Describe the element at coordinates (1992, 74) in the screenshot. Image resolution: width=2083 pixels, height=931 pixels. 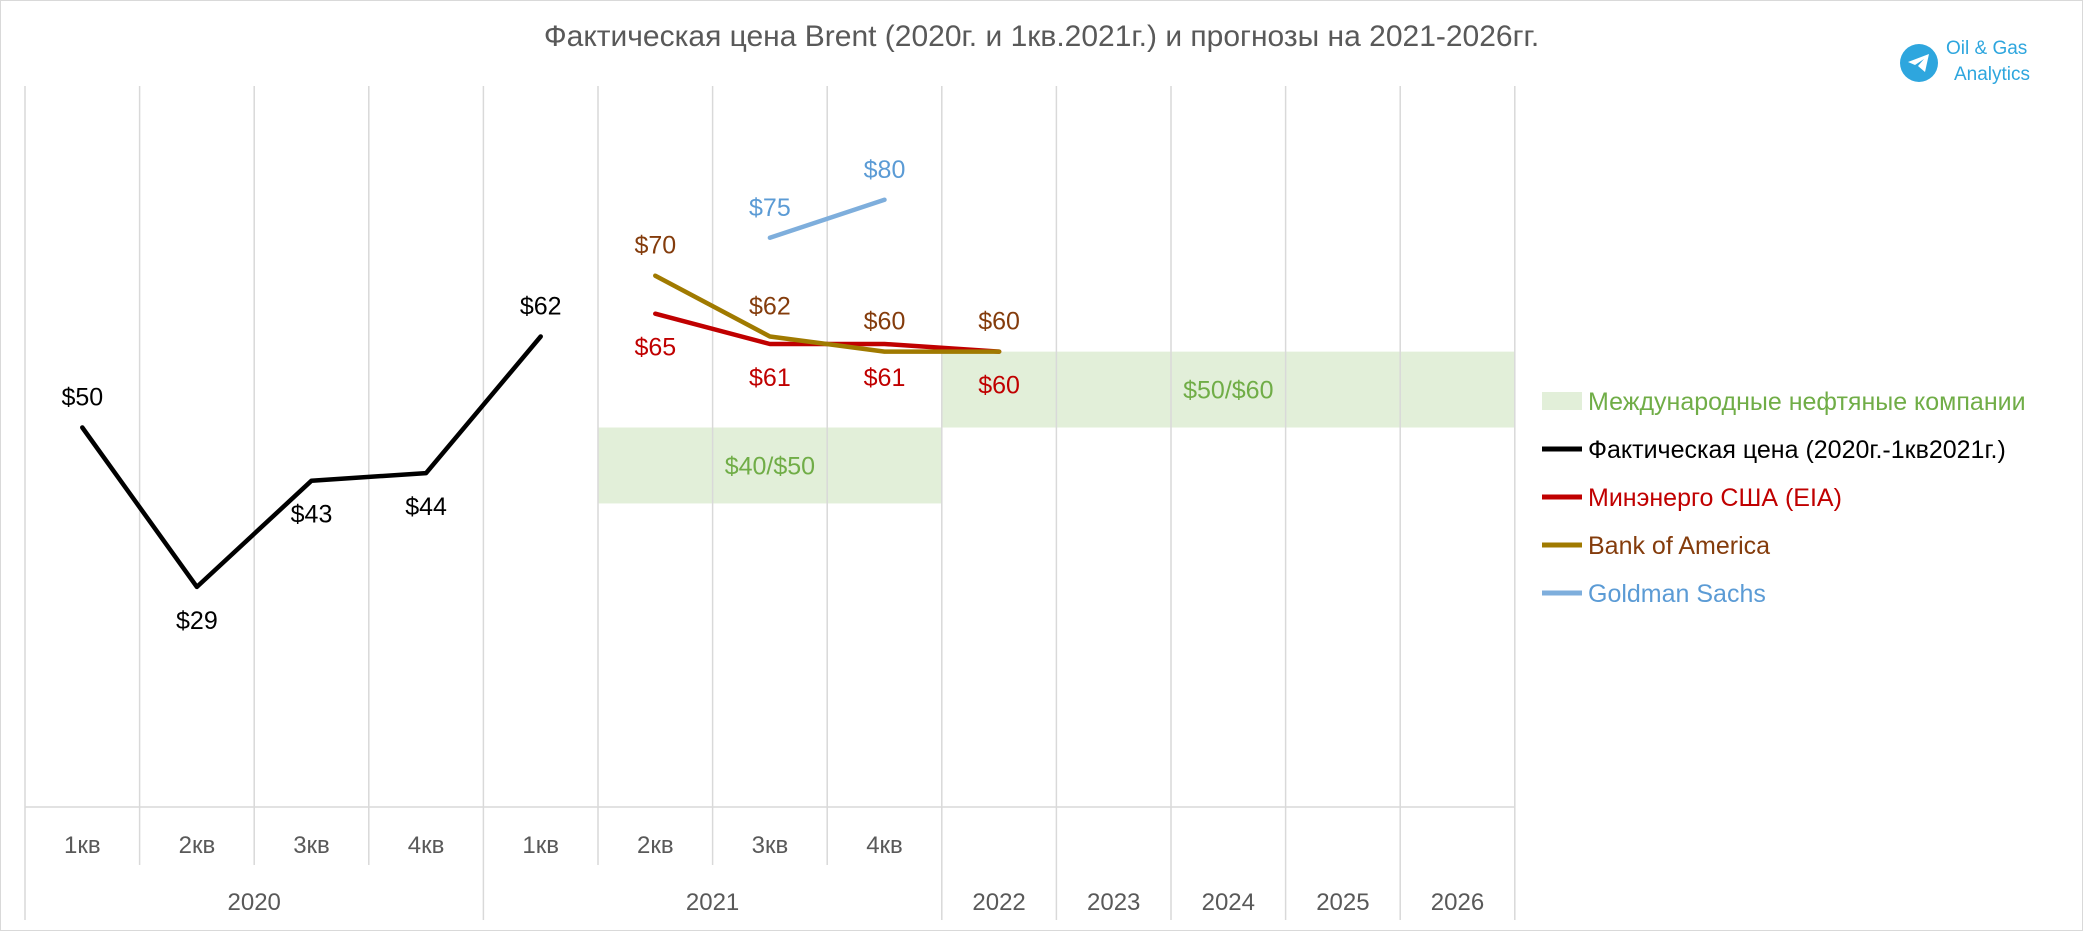
I see `brand-name-line-2: Analytics` at that location.